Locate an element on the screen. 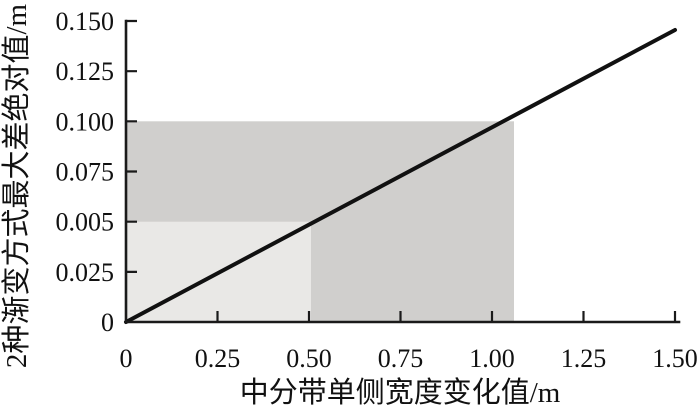 Image resolution: width=700 pixels, height=408 pixels. x-axis-tick-labels: 0 0.25 0.50 0.75 1.00 1.25 1.50 is located at coordinates (409, 358).